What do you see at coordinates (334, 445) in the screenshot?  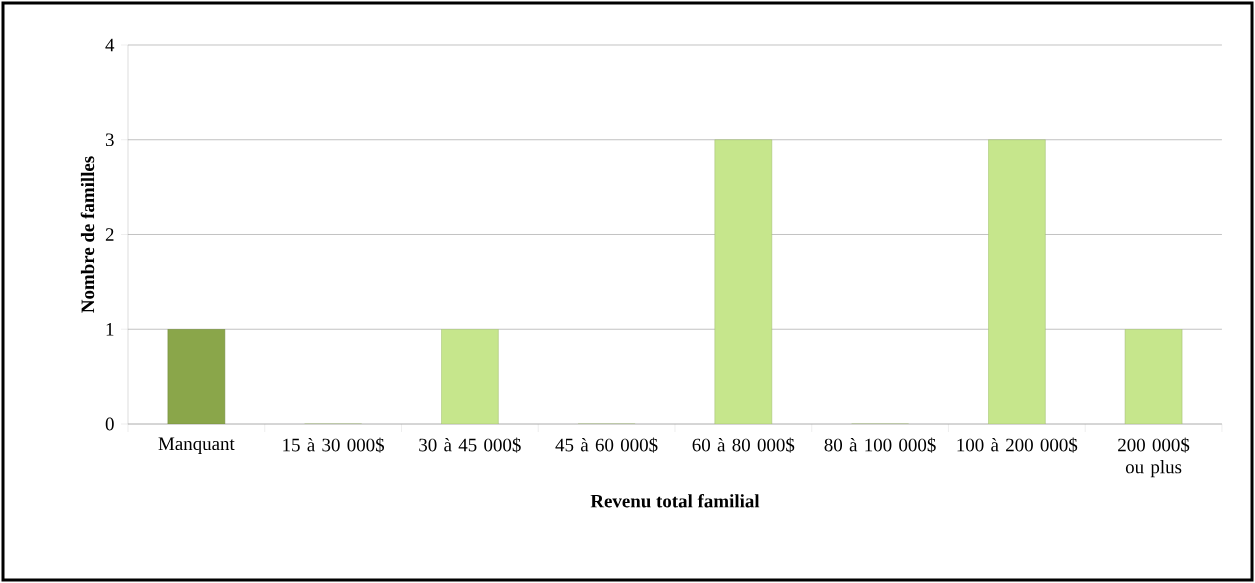 I see `x-tick-label: 15 à 30 000$` at bounding box center [334, 445].